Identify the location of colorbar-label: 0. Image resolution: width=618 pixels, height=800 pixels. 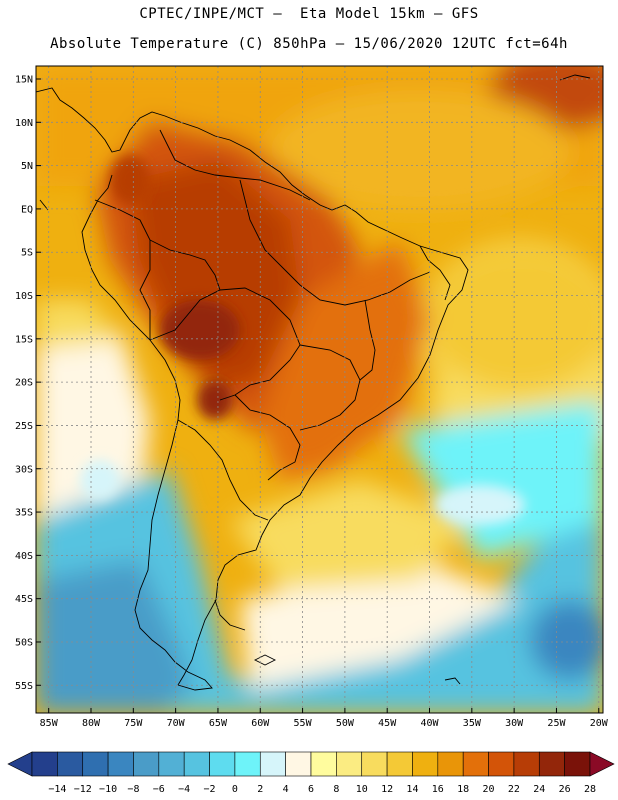
(235, 789).